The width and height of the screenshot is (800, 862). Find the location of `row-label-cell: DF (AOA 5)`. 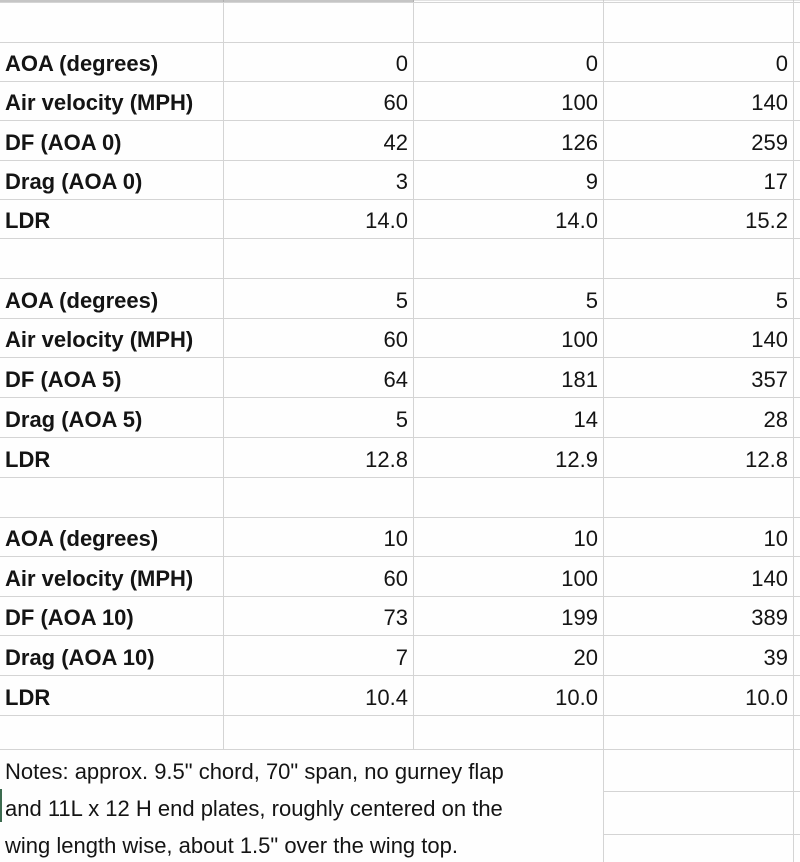

row-label-cell: DF (AOA 5) is located at coordinates (112, 378).